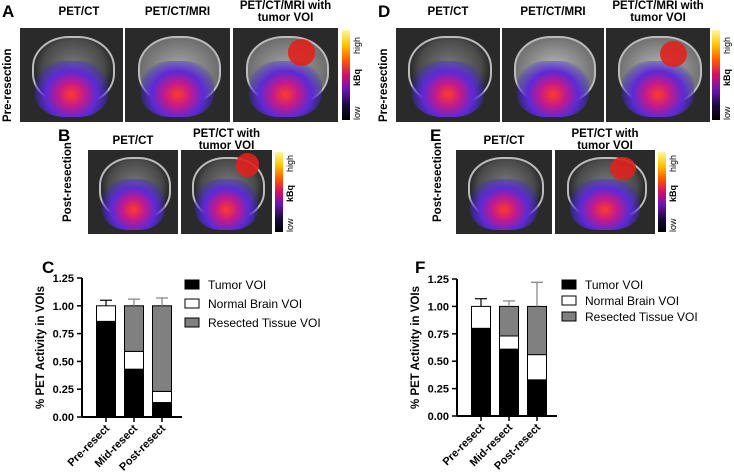 The height and width of the screenshot is (475, 734). Describe the element at coordinates (438, 182) in the screenshot. I see `row-label-e: Post-resection` at that location.